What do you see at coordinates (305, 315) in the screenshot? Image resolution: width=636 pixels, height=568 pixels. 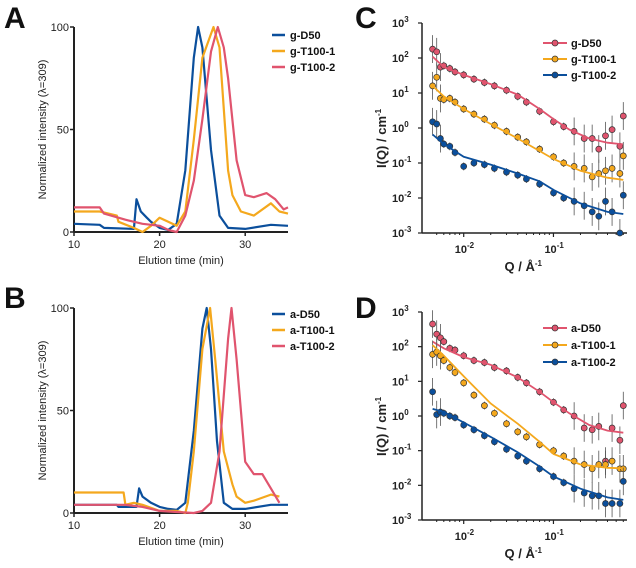 I see `legend-label: a-D50` at bounding box center [305, 315].